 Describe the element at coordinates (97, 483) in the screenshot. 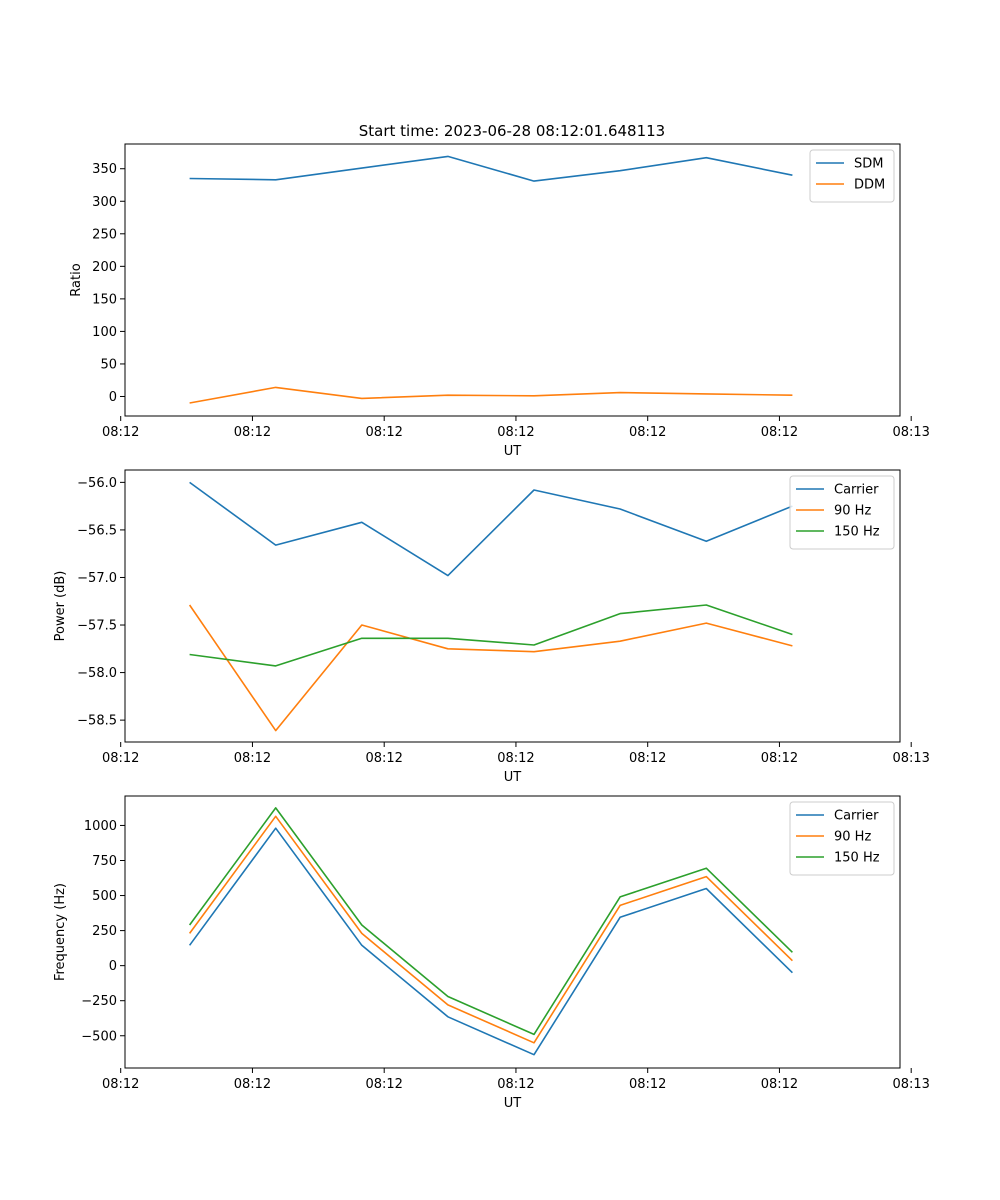

I see `y-tick-label: −56.0` at that location.